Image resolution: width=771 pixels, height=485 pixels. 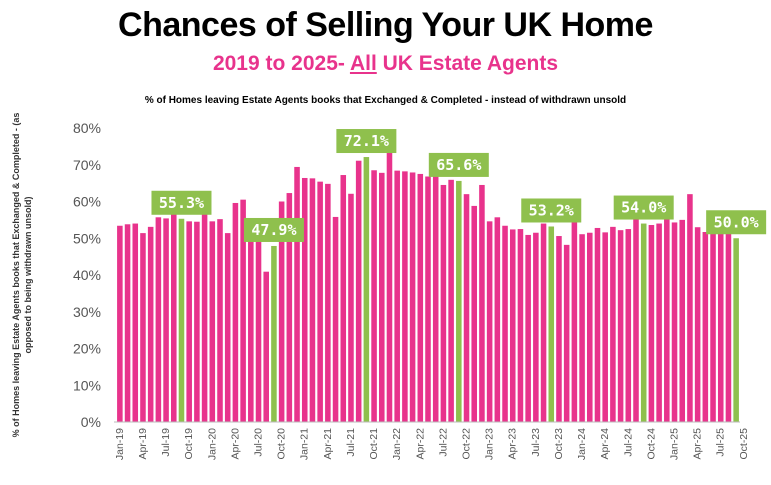 I want to click on subtitle-underlined: All, so click(x=363, y=63).